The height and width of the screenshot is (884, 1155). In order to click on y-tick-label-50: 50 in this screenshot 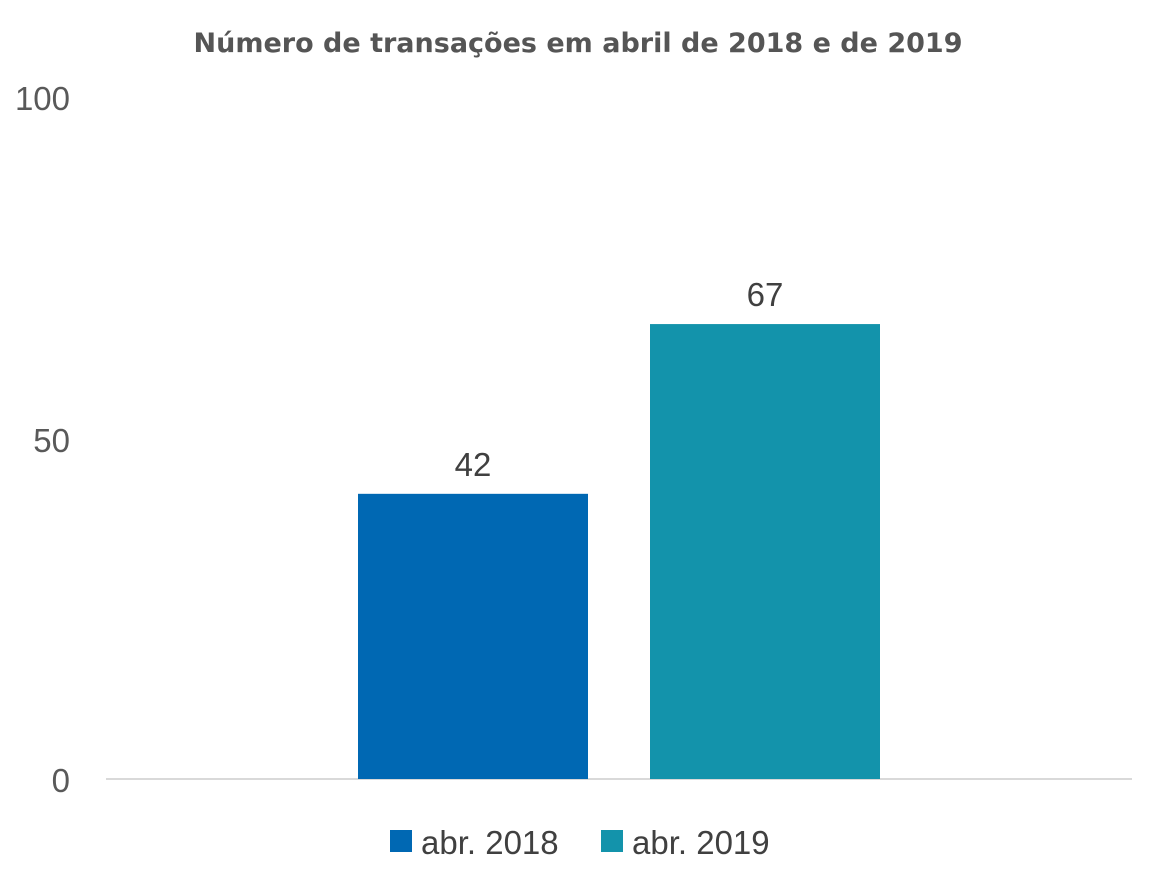, I will do `click(51, 440)`.